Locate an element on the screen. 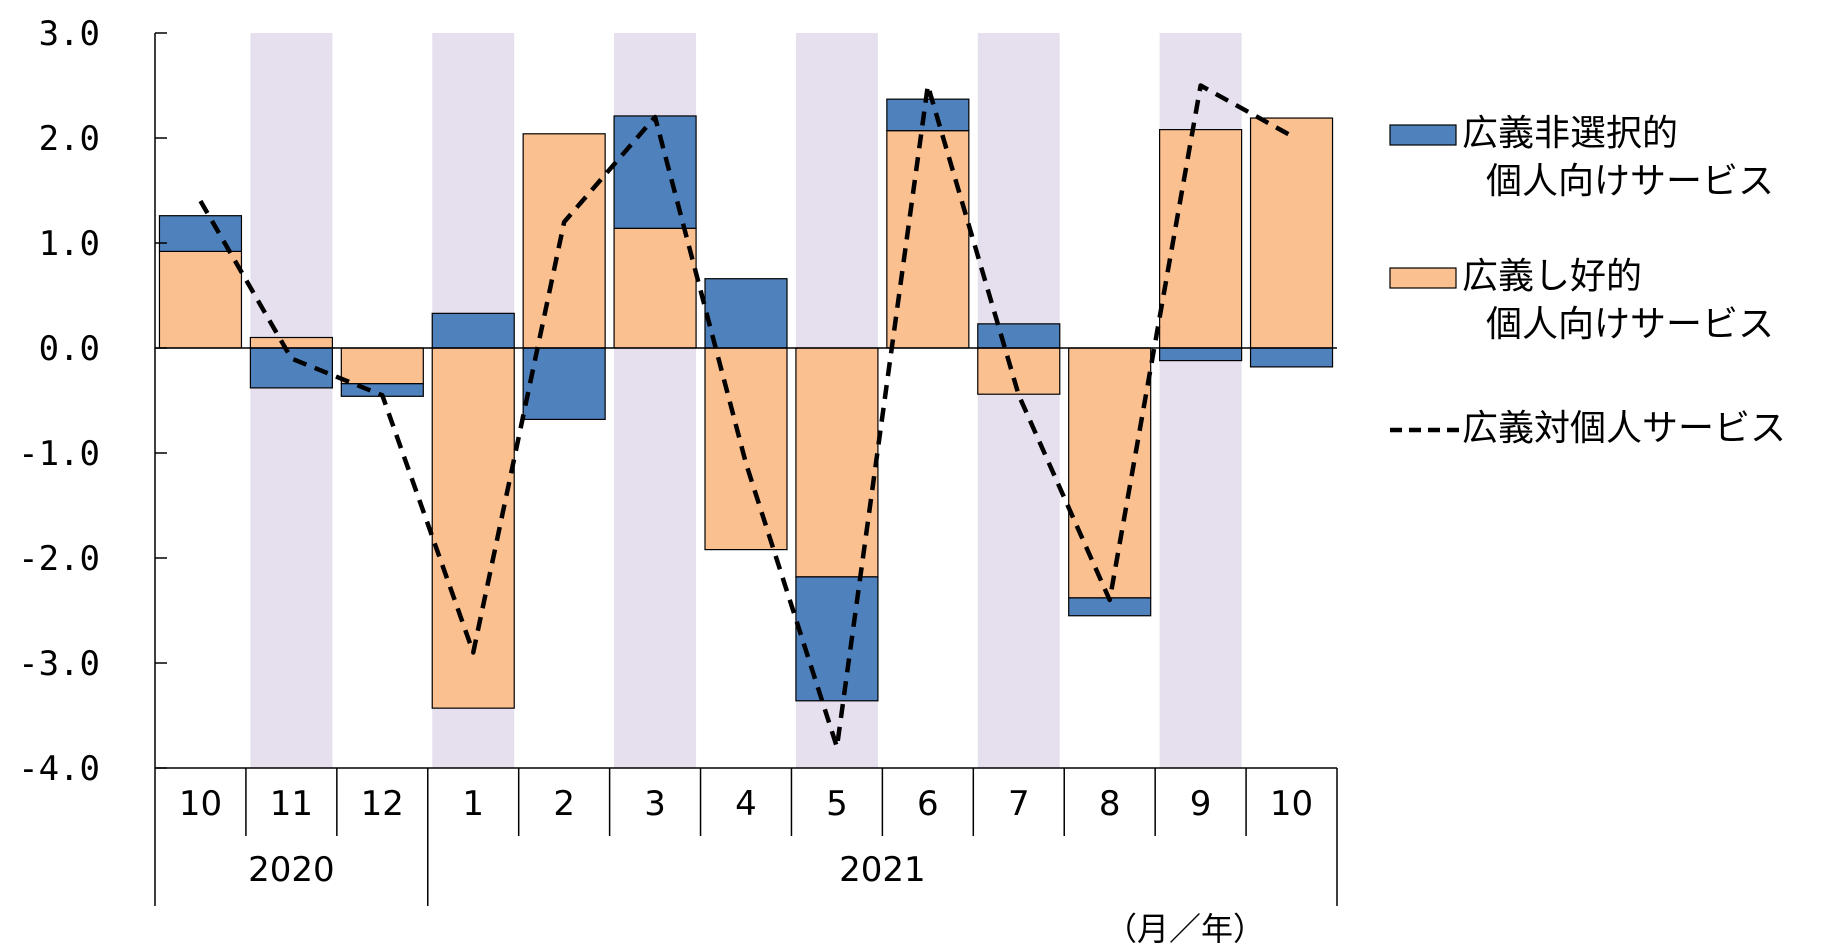 The image size is (1841, 947). x-tick-month: 9 is located at coordinates (1201, 804).